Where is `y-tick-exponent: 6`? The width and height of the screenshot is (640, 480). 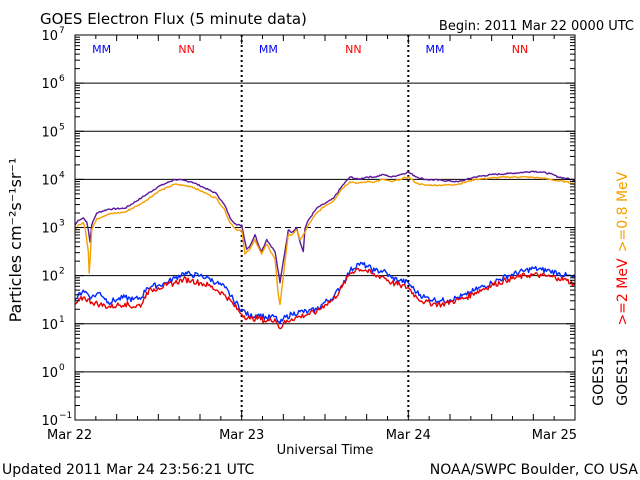
y-tick-exponent: 6 is located at coordinates (62, 79).